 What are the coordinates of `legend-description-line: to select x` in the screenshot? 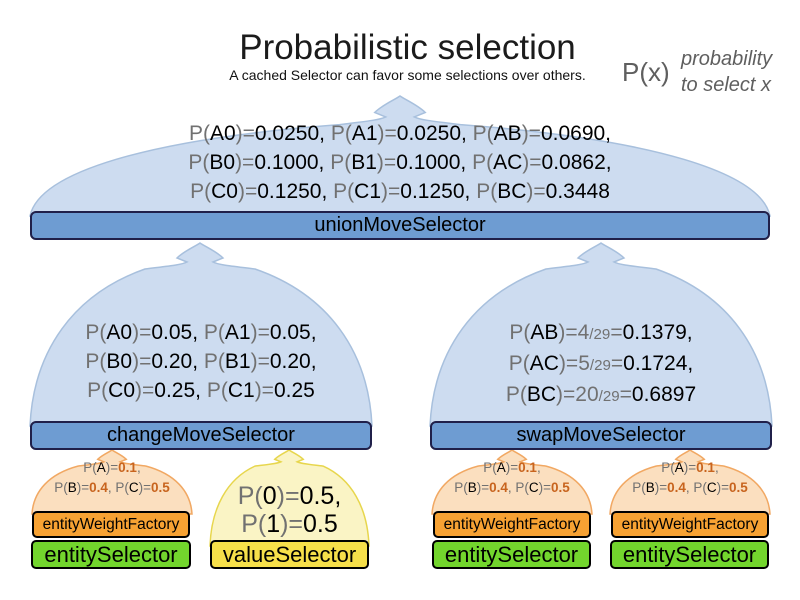 It's located at (726, 85).